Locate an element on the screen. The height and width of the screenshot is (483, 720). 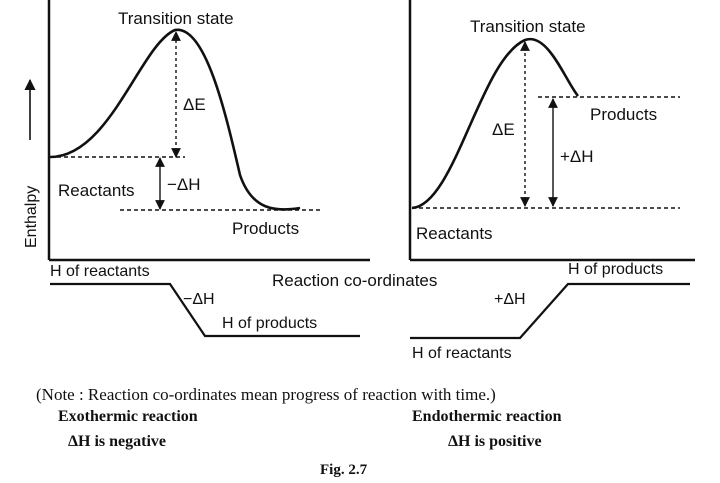
right-products-label: Products is located at coordinates (623, 114).